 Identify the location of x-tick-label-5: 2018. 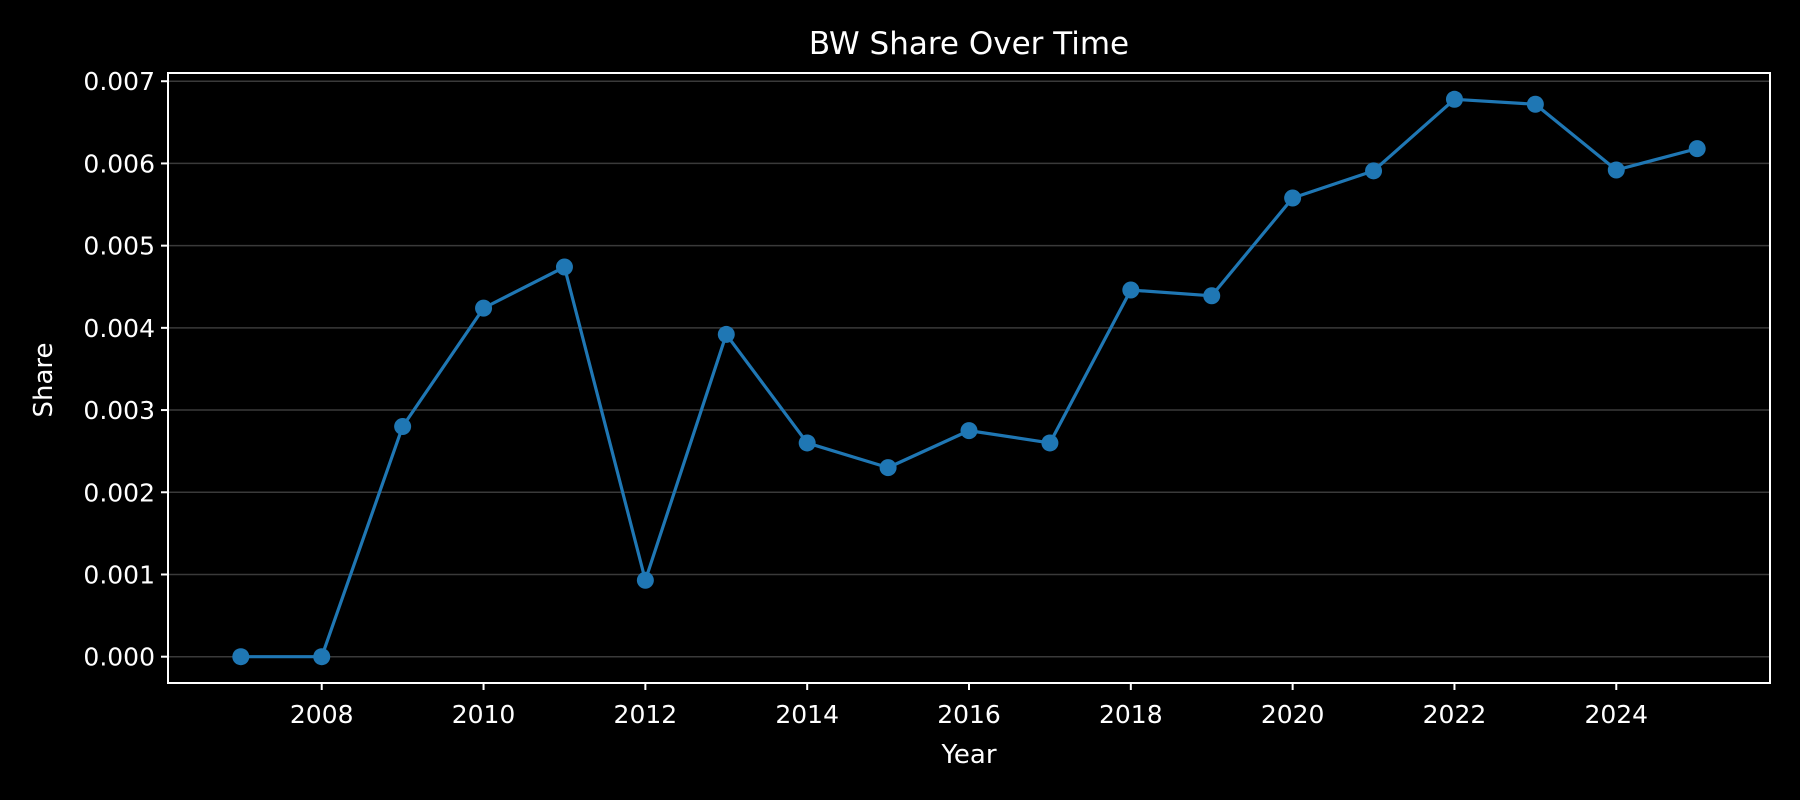
(1131, 714).